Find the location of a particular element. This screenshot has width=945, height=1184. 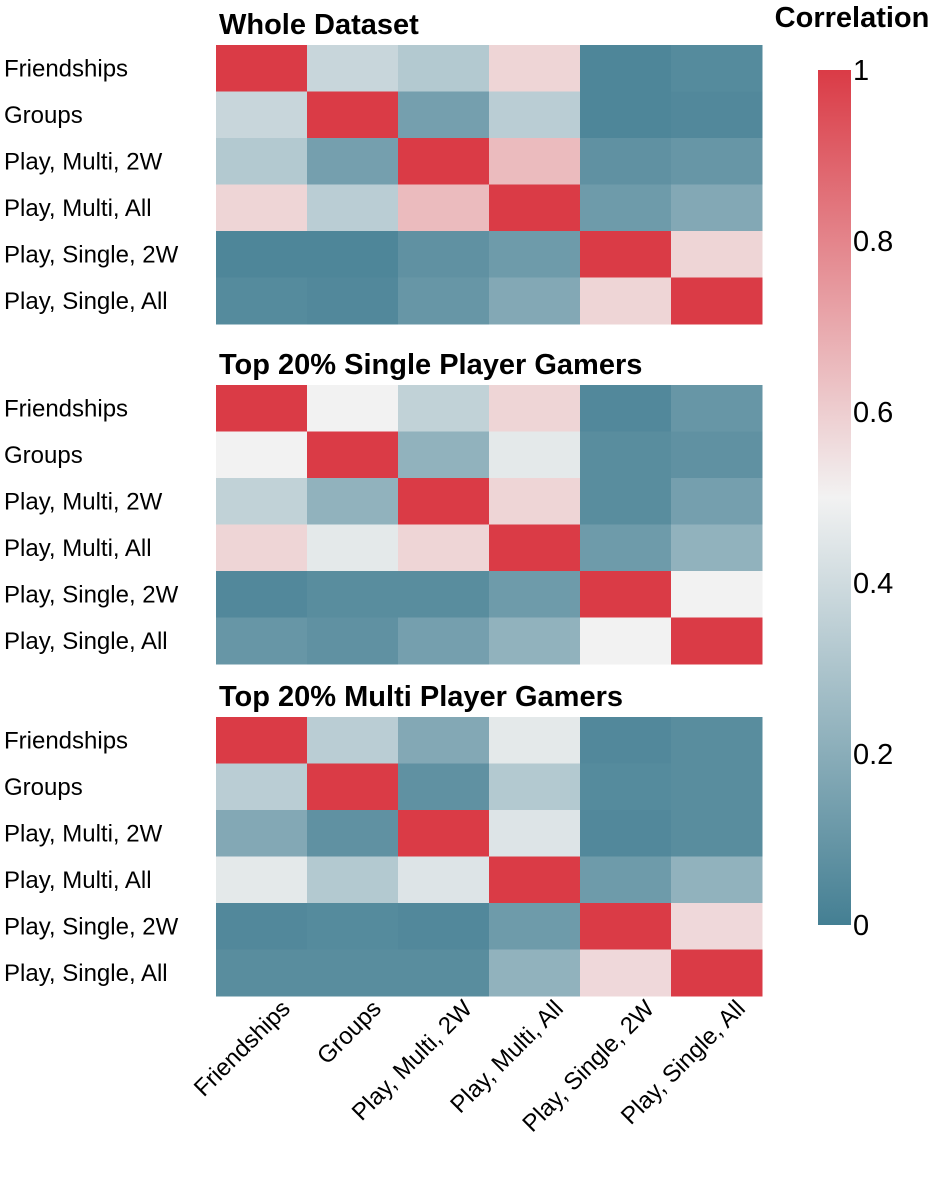

row-label: Play, Single, 2W is located at coordinates (91, 254).